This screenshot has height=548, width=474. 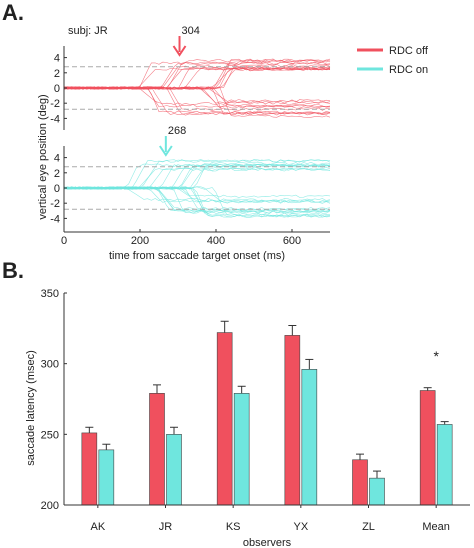 What do you see at coordinates (368, 527) in the screenshot?
I see `category-label: ZL` at bounding box center [368, 527].